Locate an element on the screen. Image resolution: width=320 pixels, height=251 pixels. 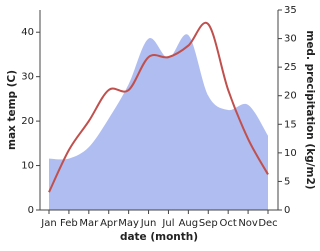
y2-tick-label: 20 is located at coordinates (290, 96).